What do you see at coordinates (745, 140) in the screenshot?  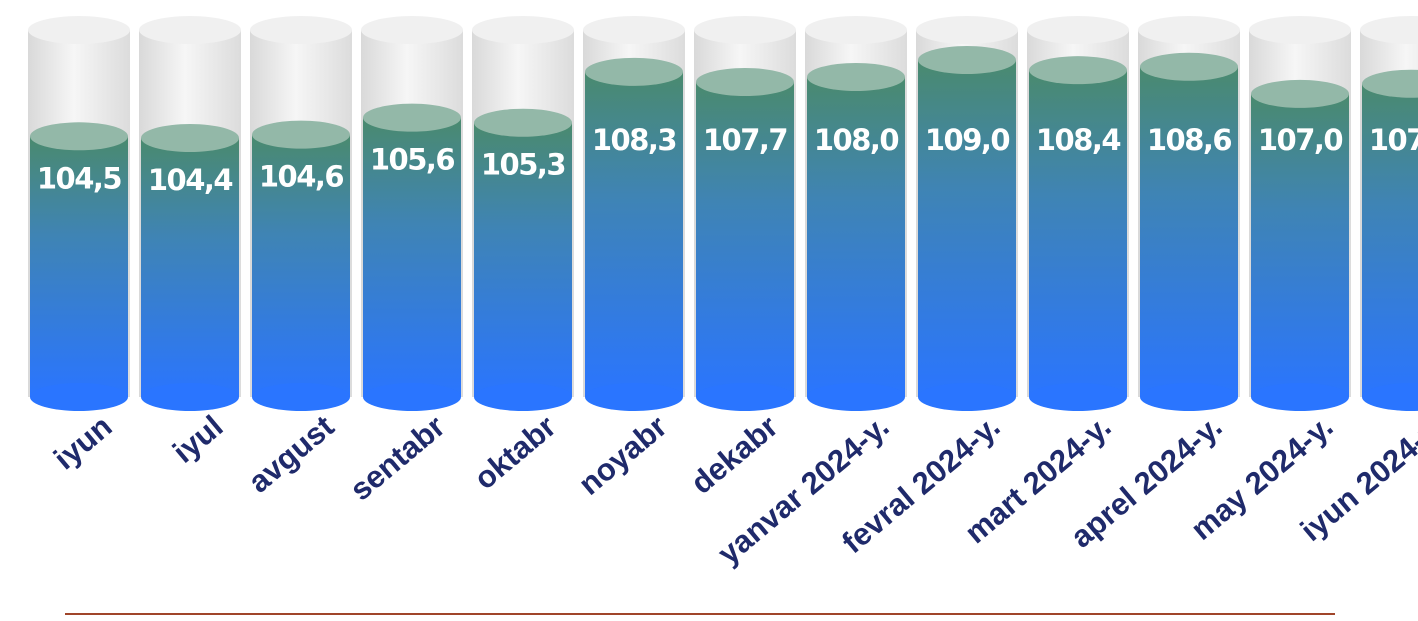 I see `value-label: 107,7` at bounding box center [745, 140].